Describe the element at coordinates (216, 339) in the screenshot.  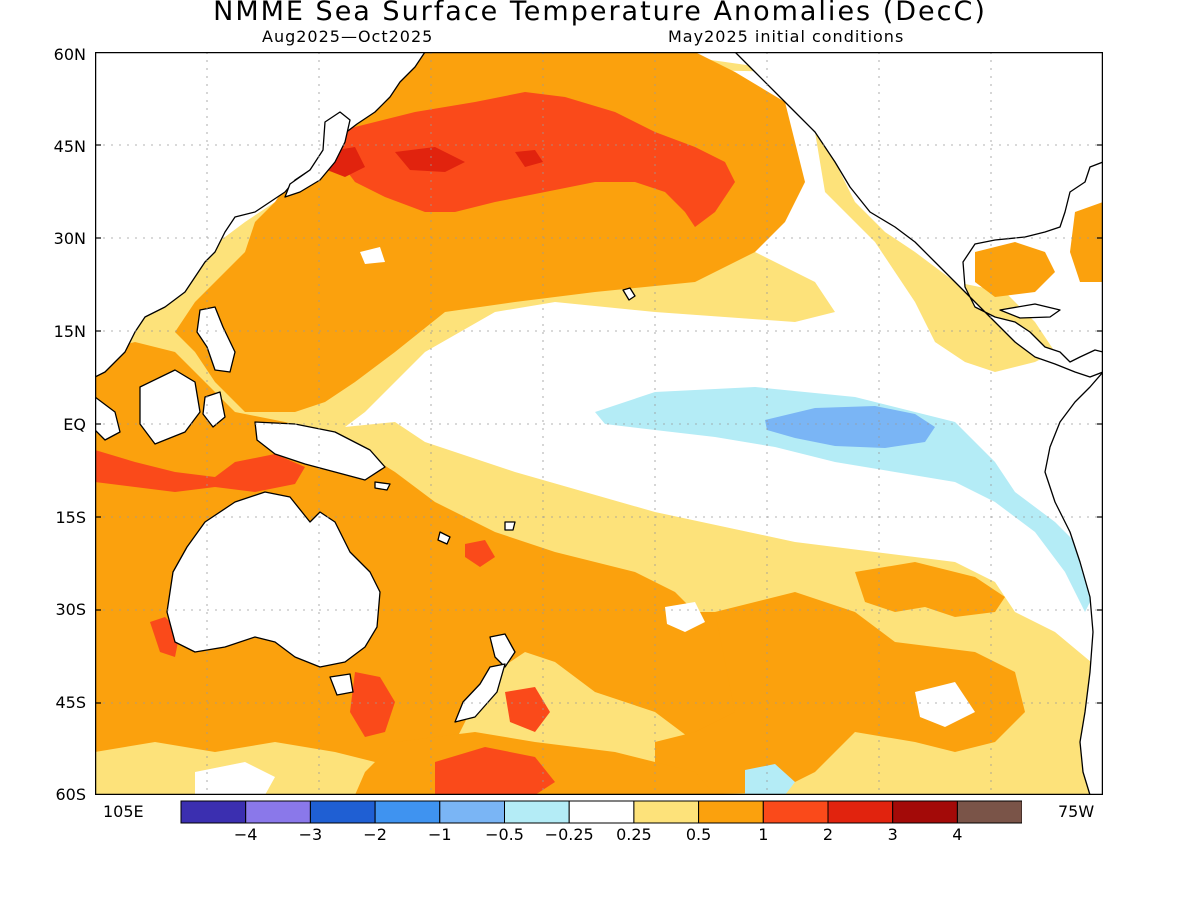
I see `philippines-island` at that location.